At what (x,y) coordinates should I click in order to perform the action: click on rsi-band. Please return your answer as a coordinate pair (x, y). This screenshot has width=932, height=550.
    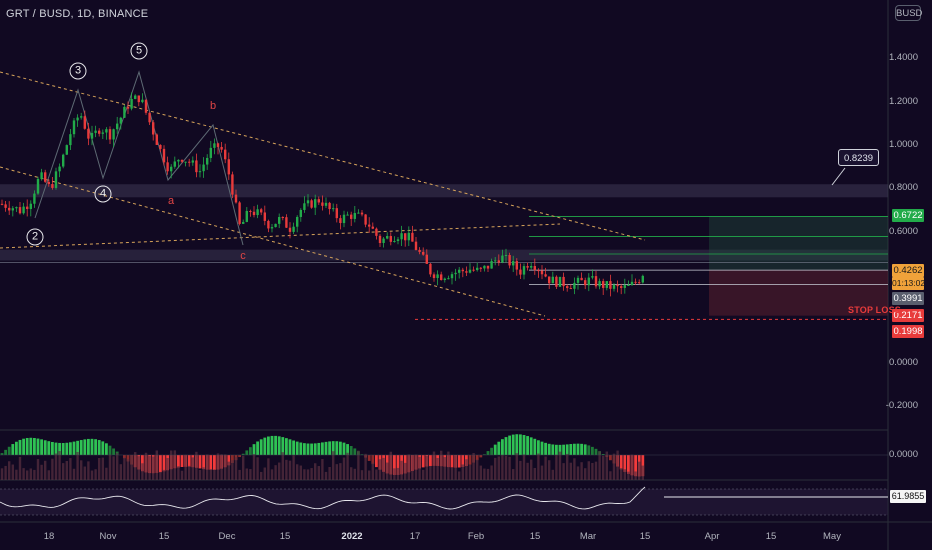
    Looking at the image, I should click on (444, 502).